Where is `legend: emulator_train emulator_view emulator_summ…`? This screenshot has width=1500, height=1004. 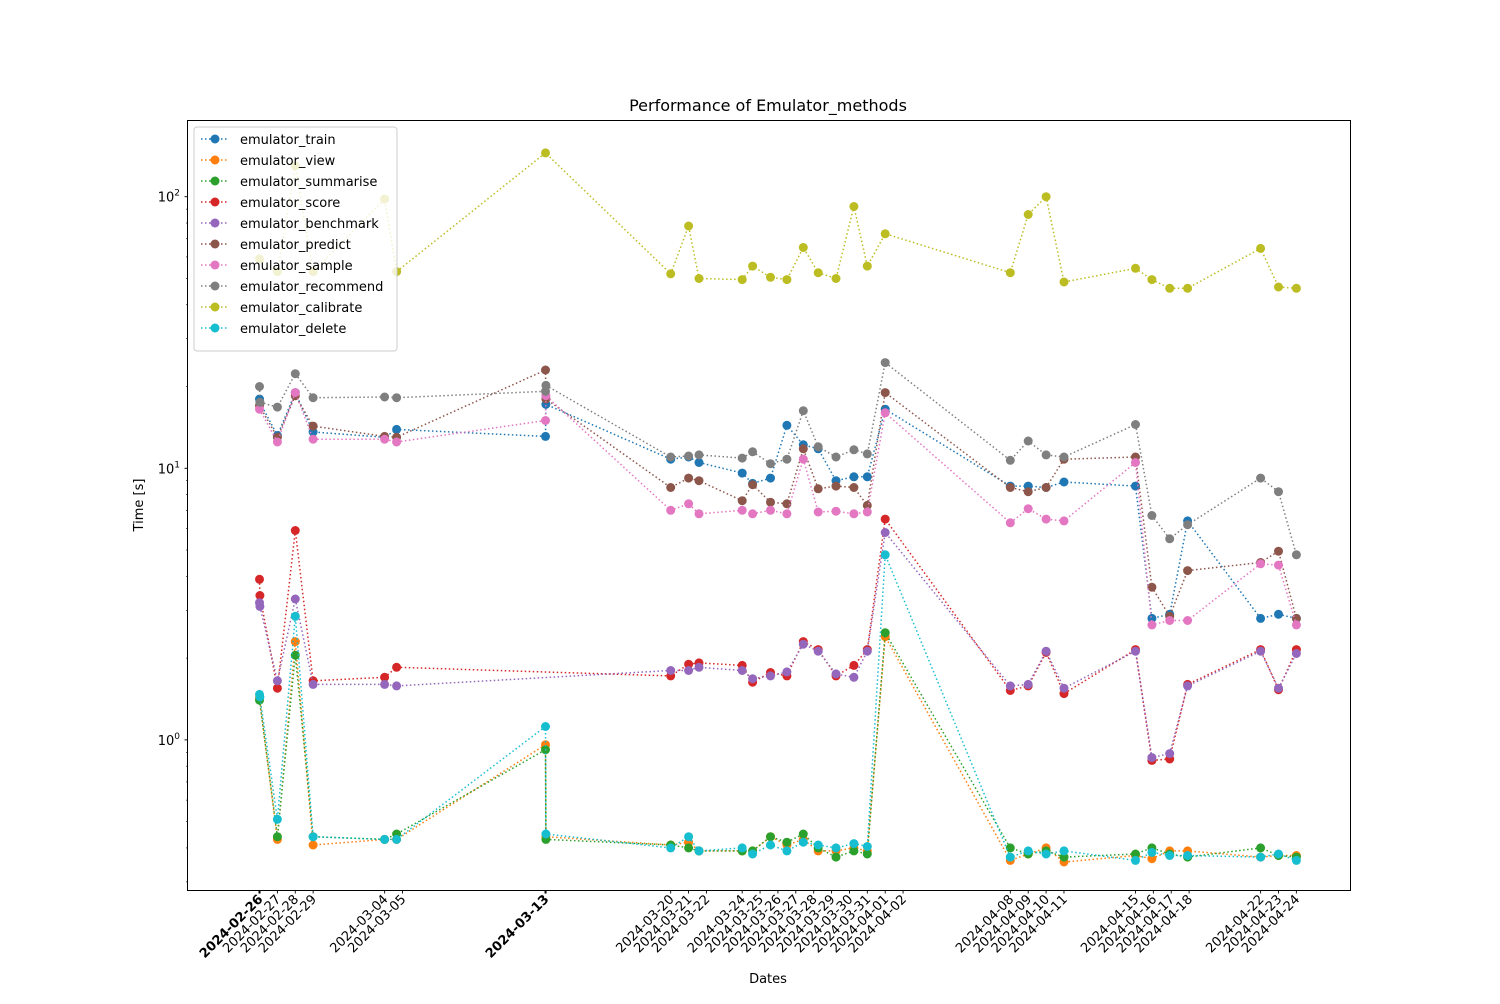
legend: emulator_train emulator_view emulator_summ… is located at coordinates (295, 239).